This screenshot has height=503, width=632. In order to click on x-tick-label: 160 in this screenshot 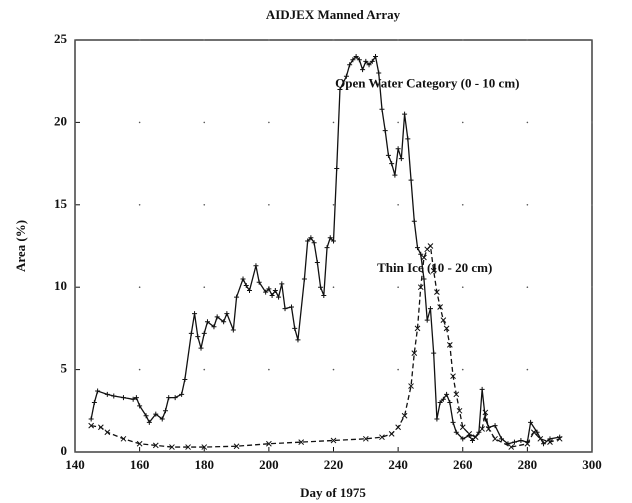, I will do `click(140, 464)`.